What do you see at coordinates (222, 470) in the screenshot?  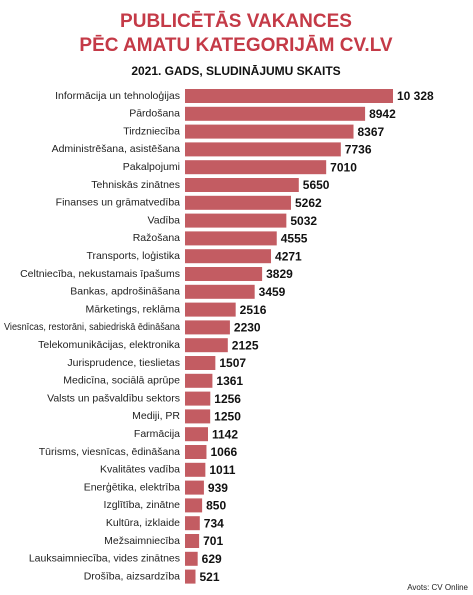 I see `value-label: 1011` at bounding box center [222, 470].